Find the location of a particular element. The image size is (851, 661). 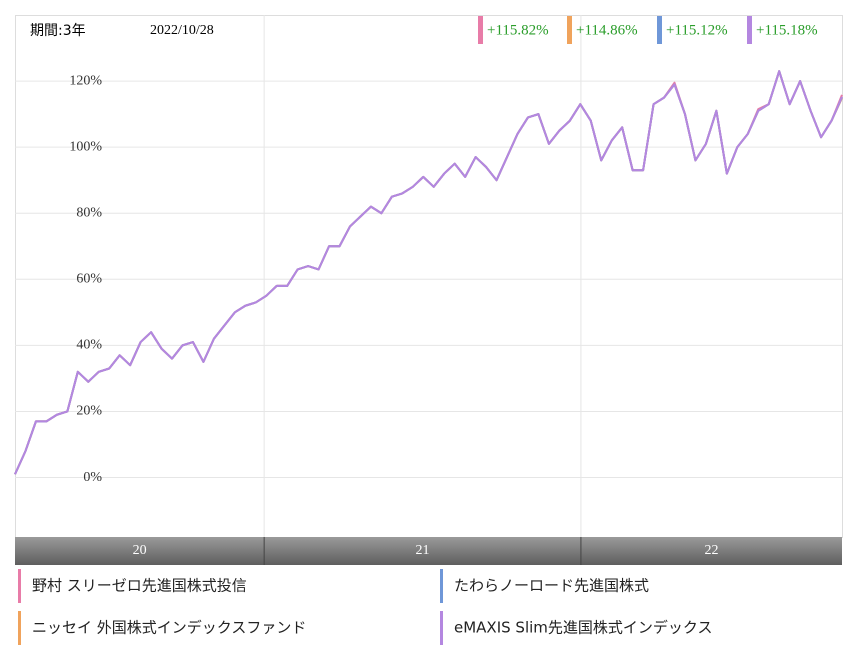

y-tick-label: 20% is located at coordinates (89, 411).